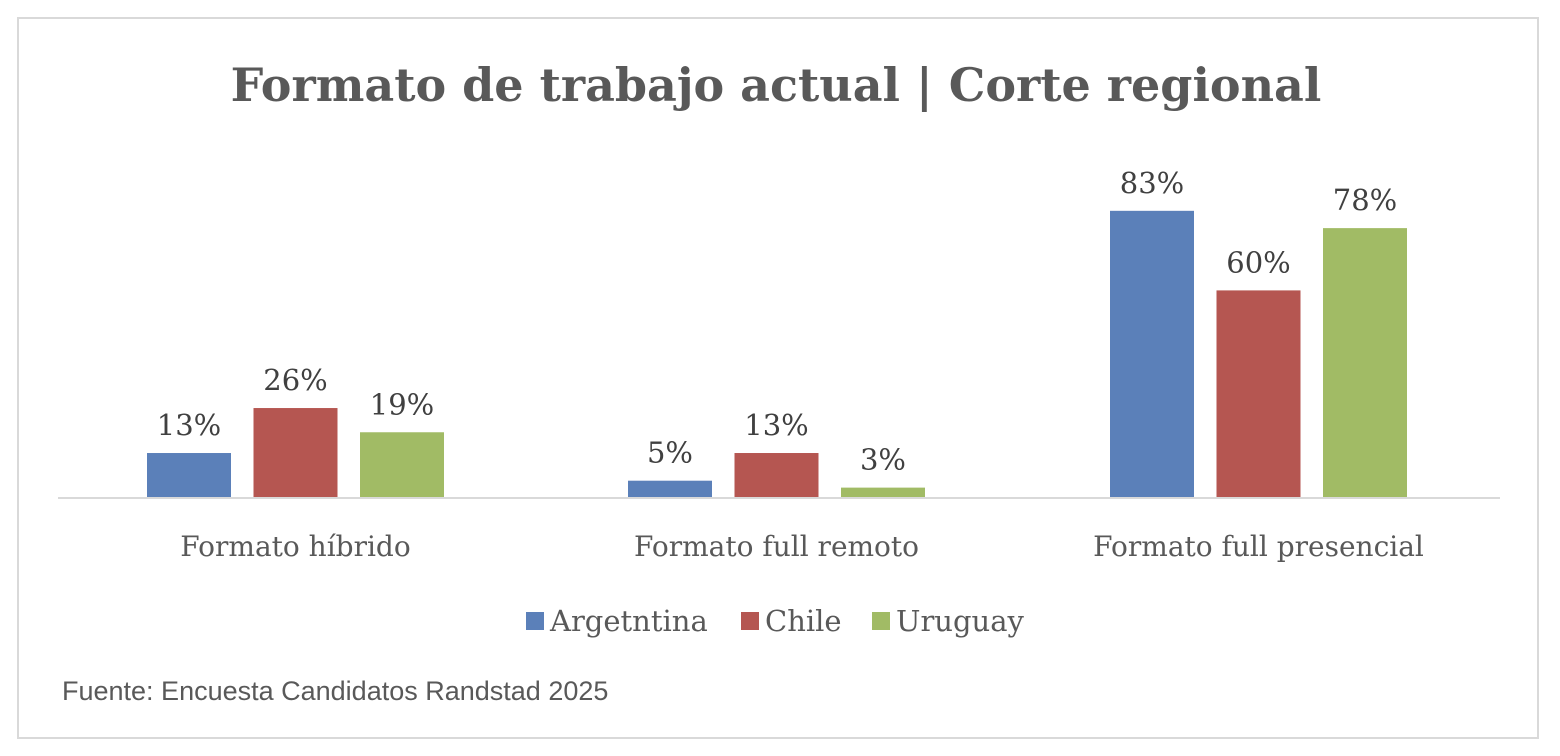 This screenshot has height=756, width=1560. I want to click on data-label: 3%, so click(883, 460).